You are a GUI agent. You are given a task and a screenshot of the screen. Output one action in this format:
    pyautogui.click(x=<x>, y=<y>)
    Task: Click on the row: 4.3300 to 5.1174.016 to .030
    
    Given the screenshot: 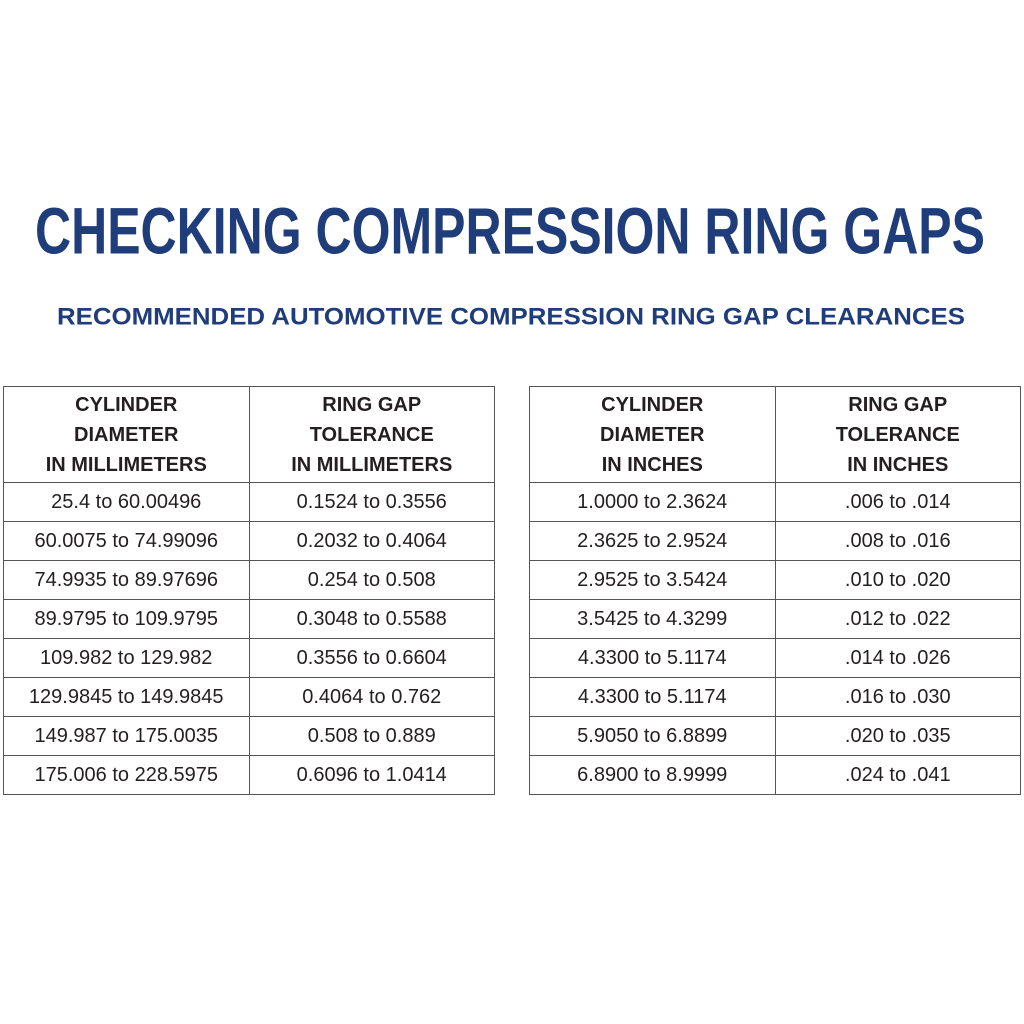 What is the action you would take?
    pyautogui.click(x=775, y=697)
    